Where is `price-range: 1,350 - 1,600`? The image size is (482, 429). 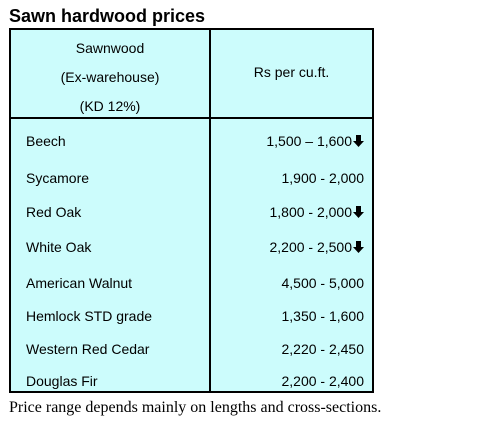 price-range: 1,350 - 1,600 is located at coordinates (322, 316).